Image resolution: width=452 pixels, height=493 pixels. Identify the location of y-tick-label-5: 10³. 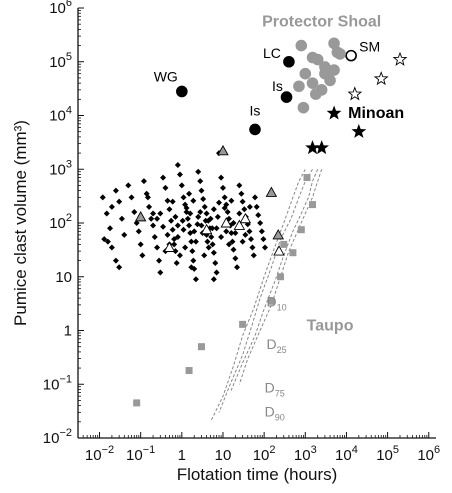
(60, 168).